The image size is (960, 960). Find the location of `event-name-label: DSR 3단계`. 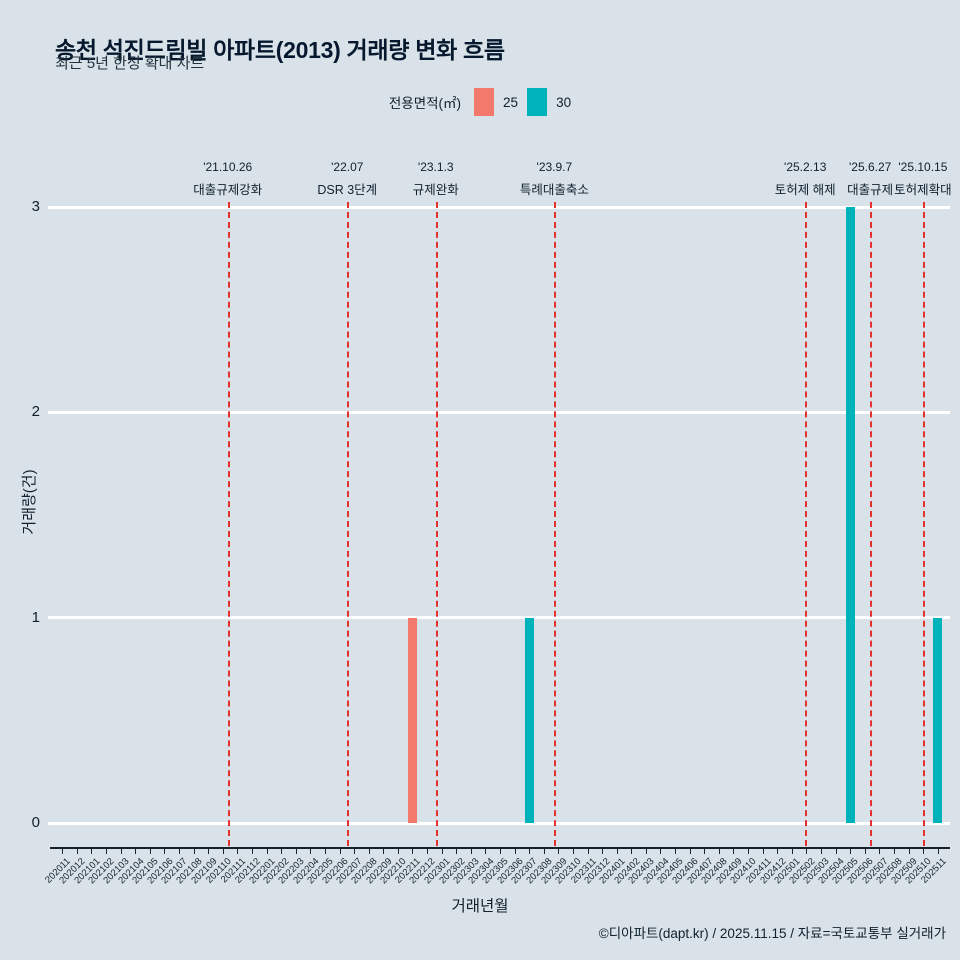

event-name-label: DSR 3단계 is located at coordinates (347, 190).